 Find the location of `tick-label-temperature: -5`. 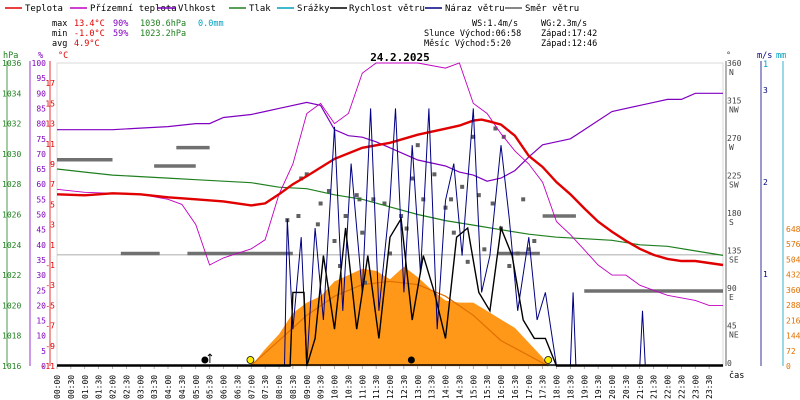

tick-label-temperature: -5 is located at coordinates (50, 305).